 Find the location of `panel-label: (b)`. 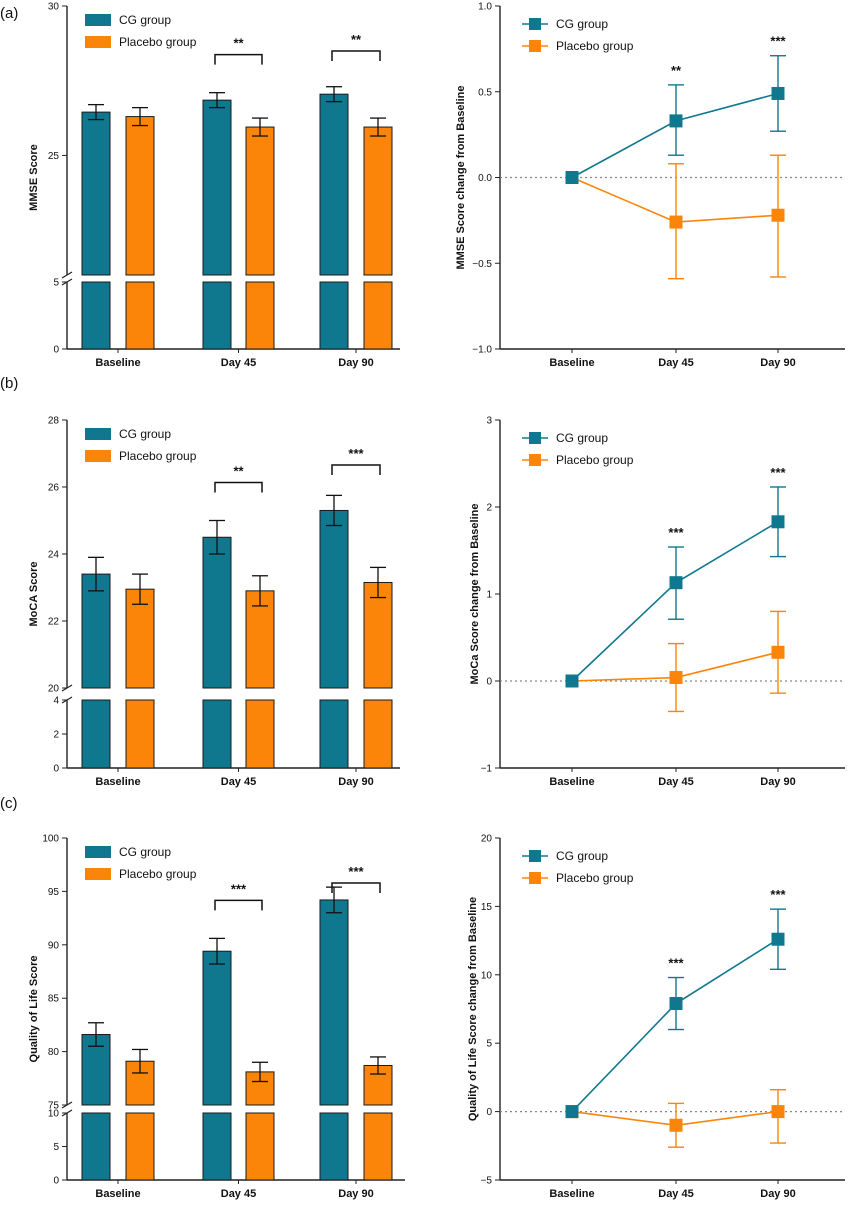

panel-label: (b) is located at coordinates (9, 383).